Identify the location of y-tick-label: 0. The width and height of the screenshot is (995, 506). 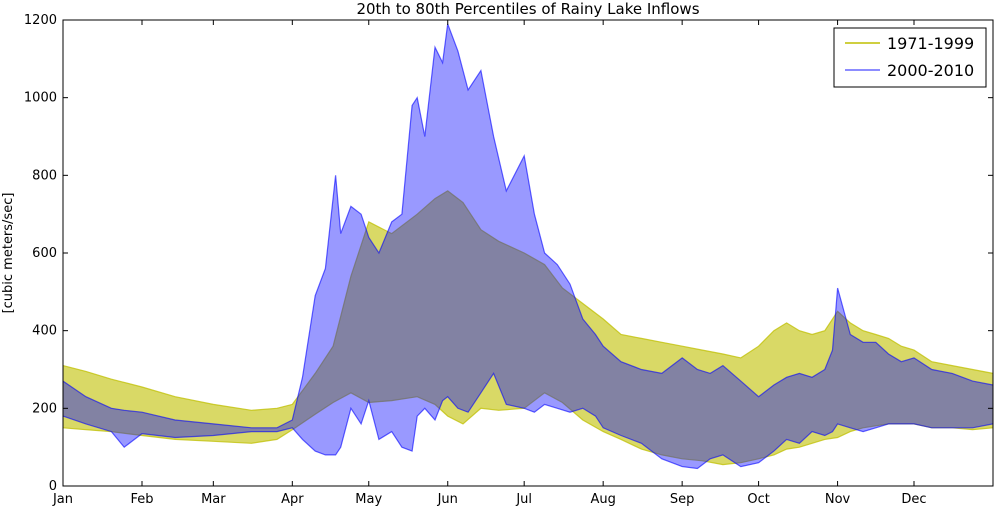
(53, 486).